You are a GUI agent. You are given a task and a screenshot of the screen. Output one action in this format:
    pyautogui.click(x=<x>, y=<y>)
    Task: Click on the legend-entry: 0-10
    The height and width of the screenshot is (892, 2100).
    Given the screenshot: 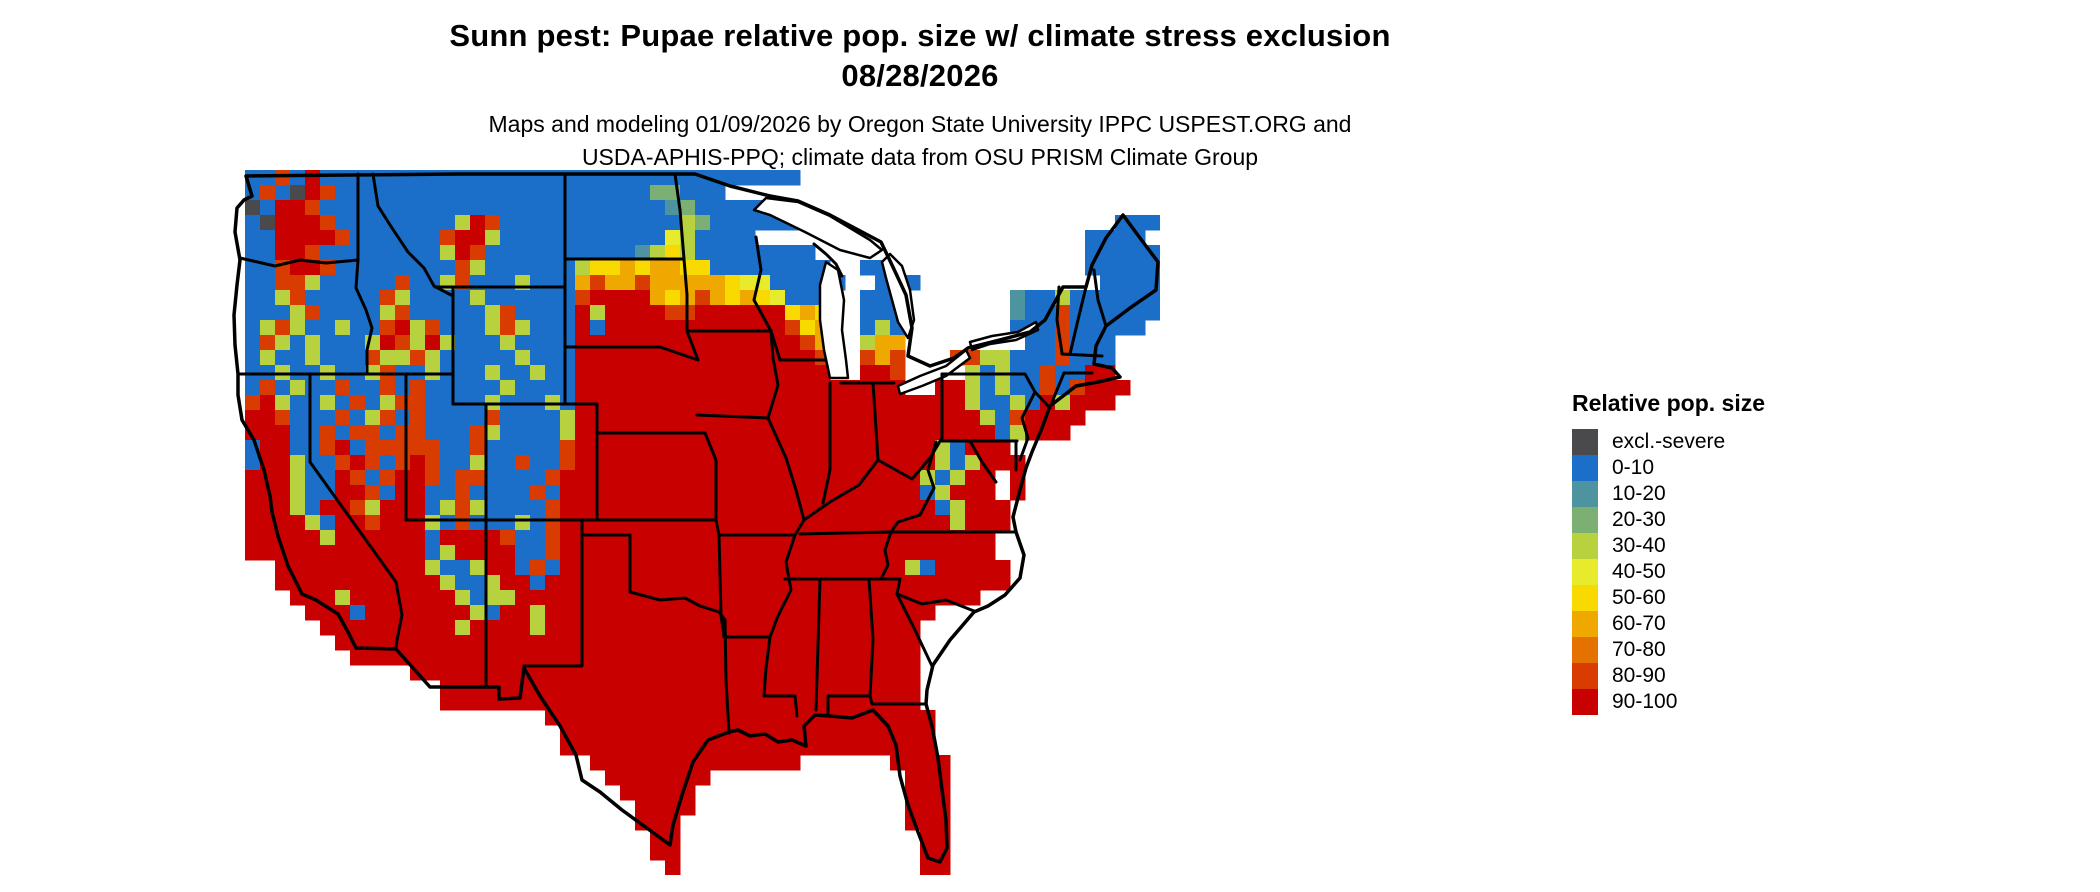 What is the action you would take?
    pyautogui.click(x=1668, y=468)
    